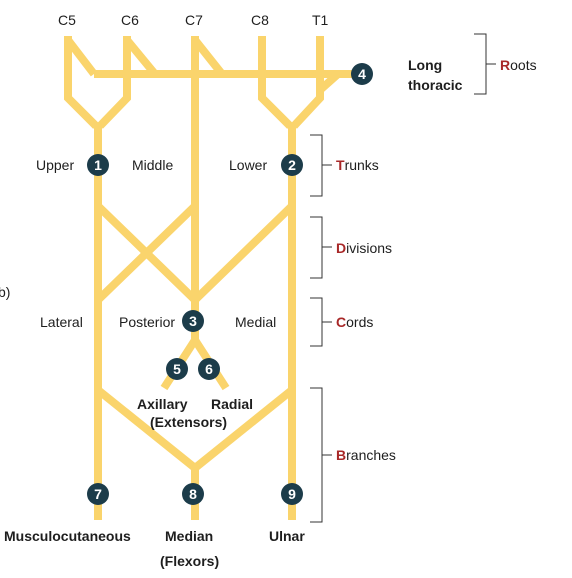  I want to click on root-label-c7: C7, so click(194, 20).